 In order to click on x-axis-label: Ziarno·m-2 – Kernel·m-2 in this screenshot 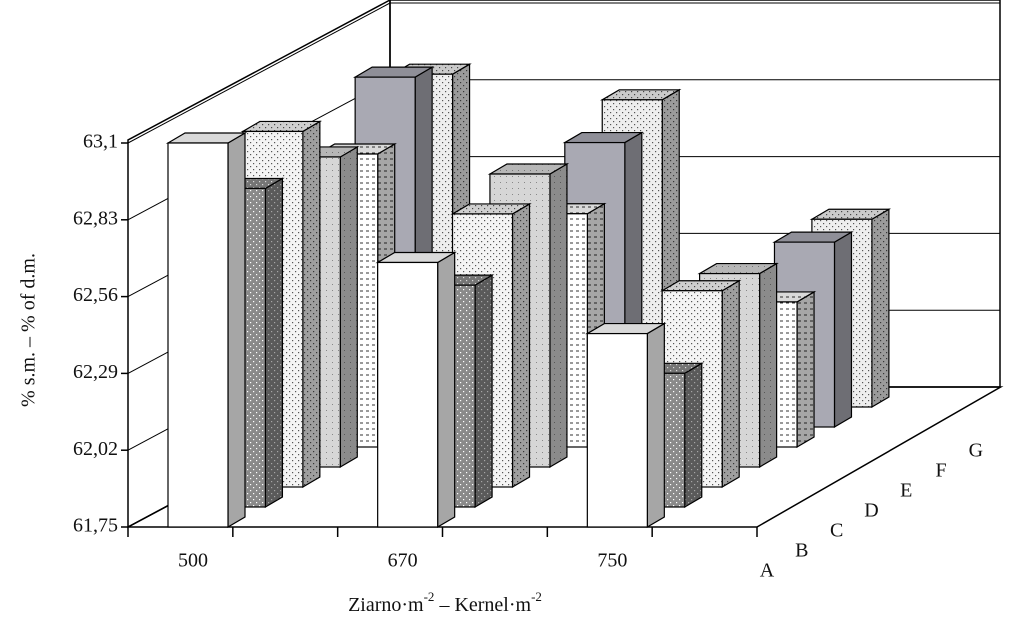, I will do `click(445, 602)`.